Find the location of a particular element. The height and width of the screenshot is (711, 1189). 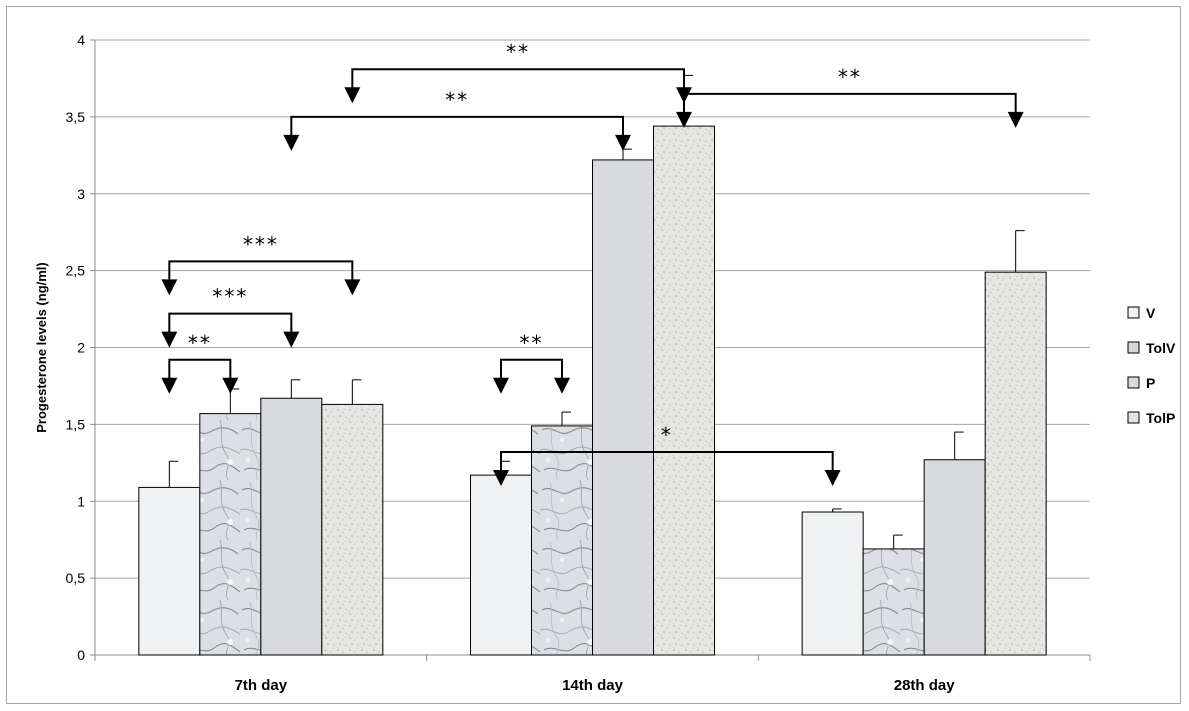

legend: V TolV P TolP is located at coordinates (1151, 365).